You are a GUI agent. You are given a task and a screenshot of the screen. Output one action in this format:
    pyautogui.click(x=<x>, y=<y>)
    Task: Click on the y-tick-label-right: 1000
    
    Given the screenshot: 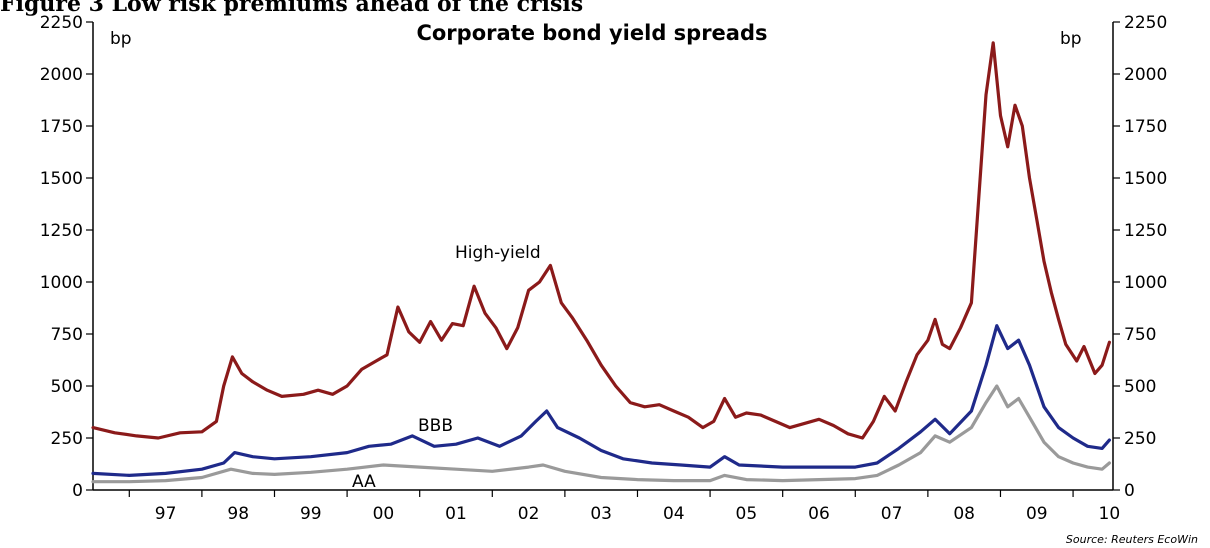 What is the action you would take?
    pyautogui.click(x=1145, y=283)
    